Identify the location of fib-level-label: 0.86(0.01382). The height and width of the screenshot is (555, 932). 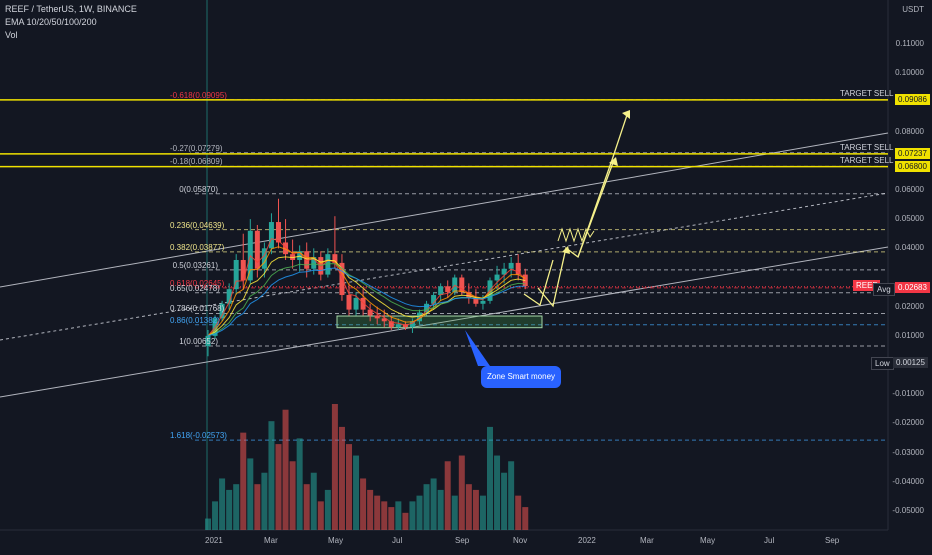
(195, 320).